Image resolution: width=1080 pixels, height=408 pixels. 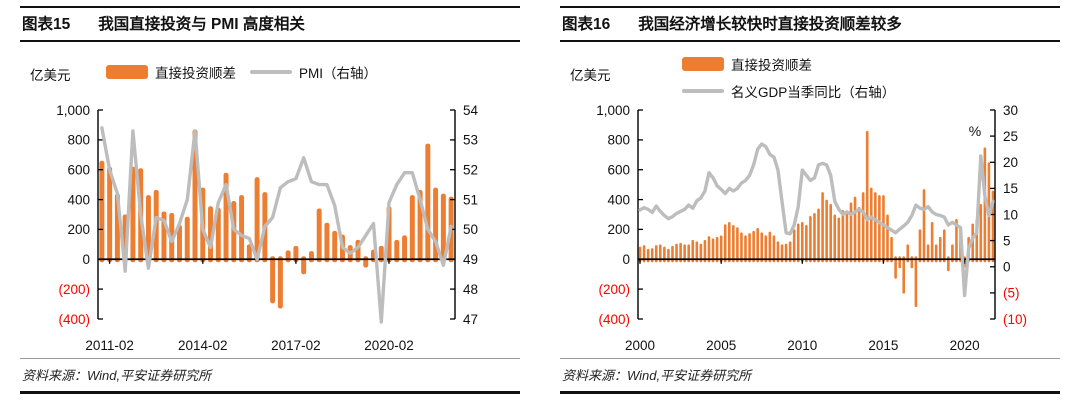 I want to click on y2-axis-tick-label: 25, so click(x=1010, y=136).